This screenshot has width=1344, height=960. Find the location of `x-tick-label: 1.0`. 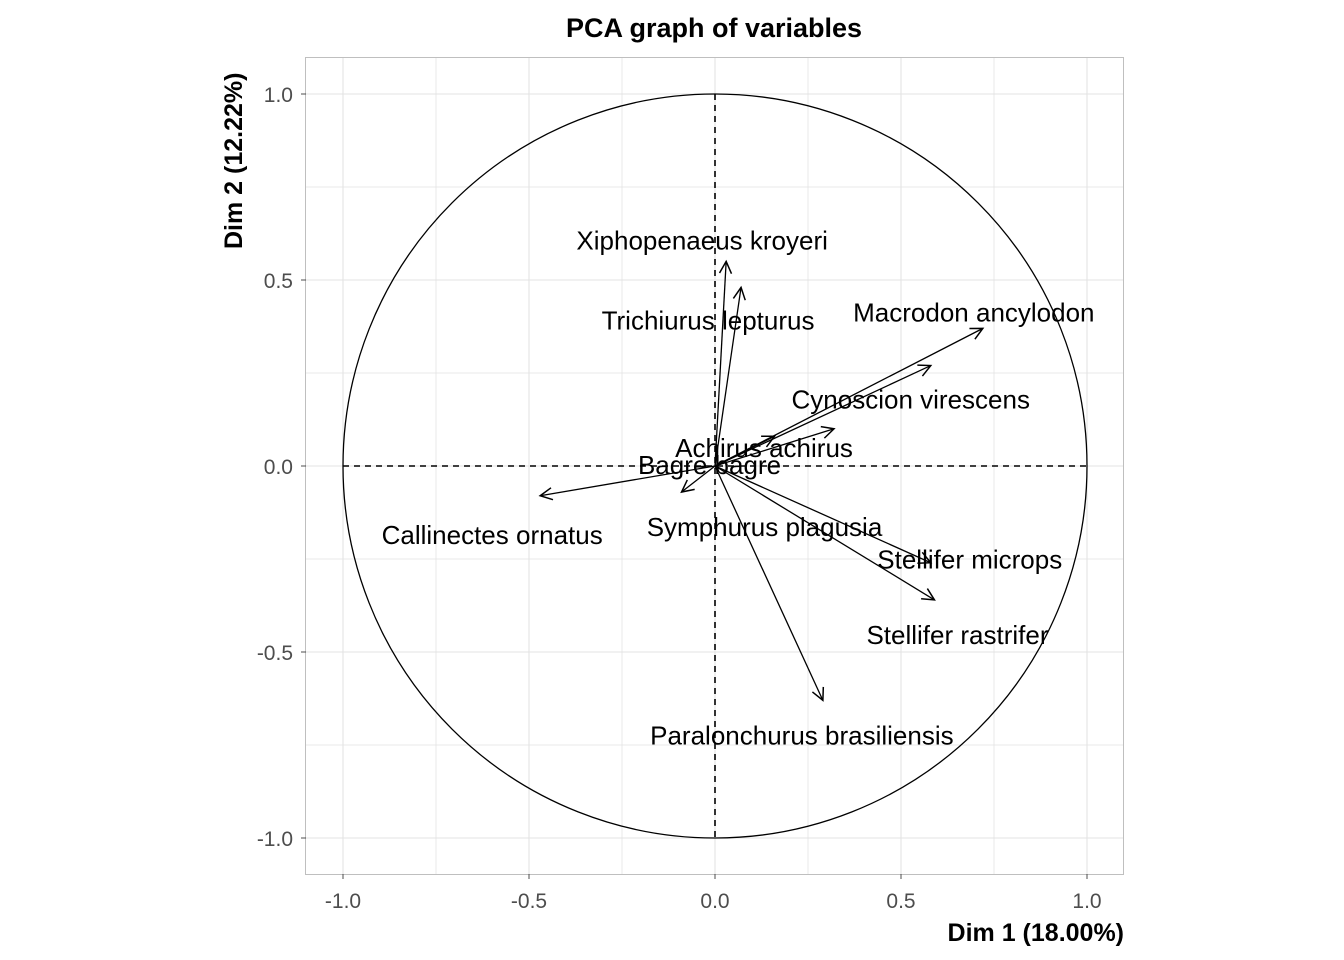

x-tick-label: 1.0 is located at coordinates (1086, 901).